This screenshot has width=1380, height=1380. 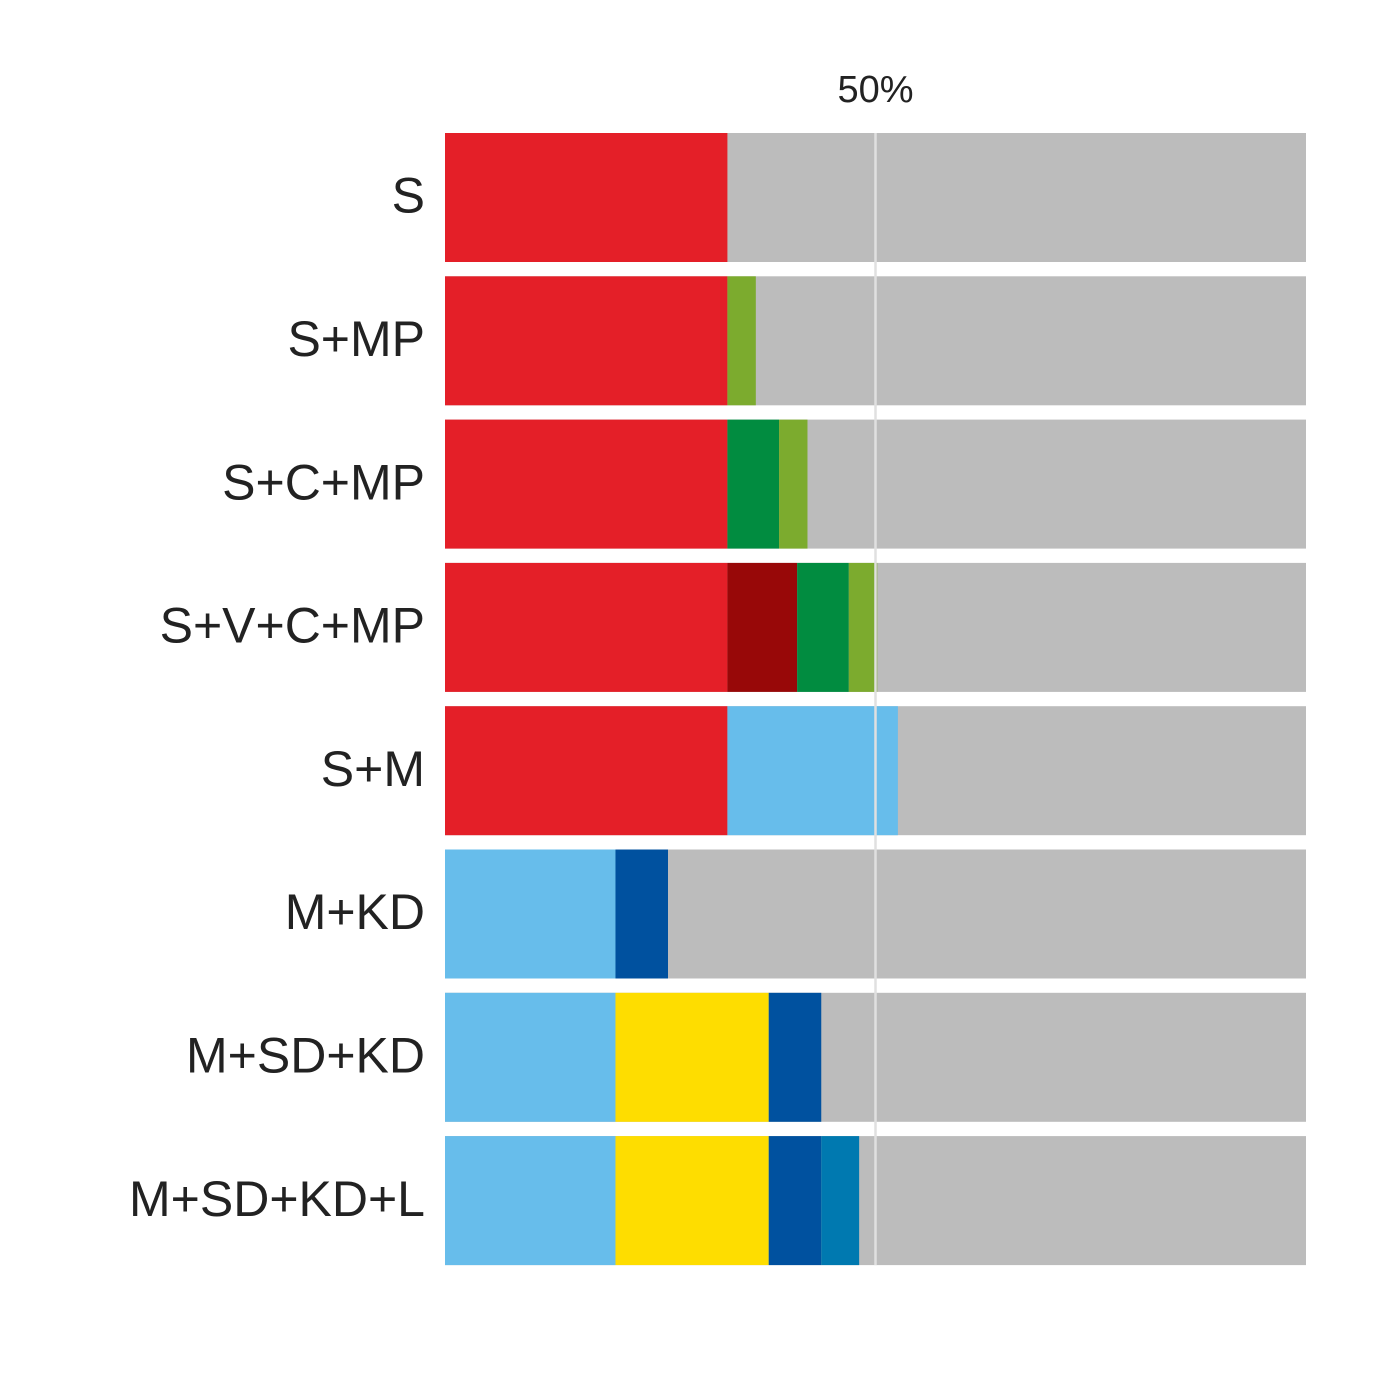 I want to click on x-tick-label: 50%, so click(x=875, y=90).